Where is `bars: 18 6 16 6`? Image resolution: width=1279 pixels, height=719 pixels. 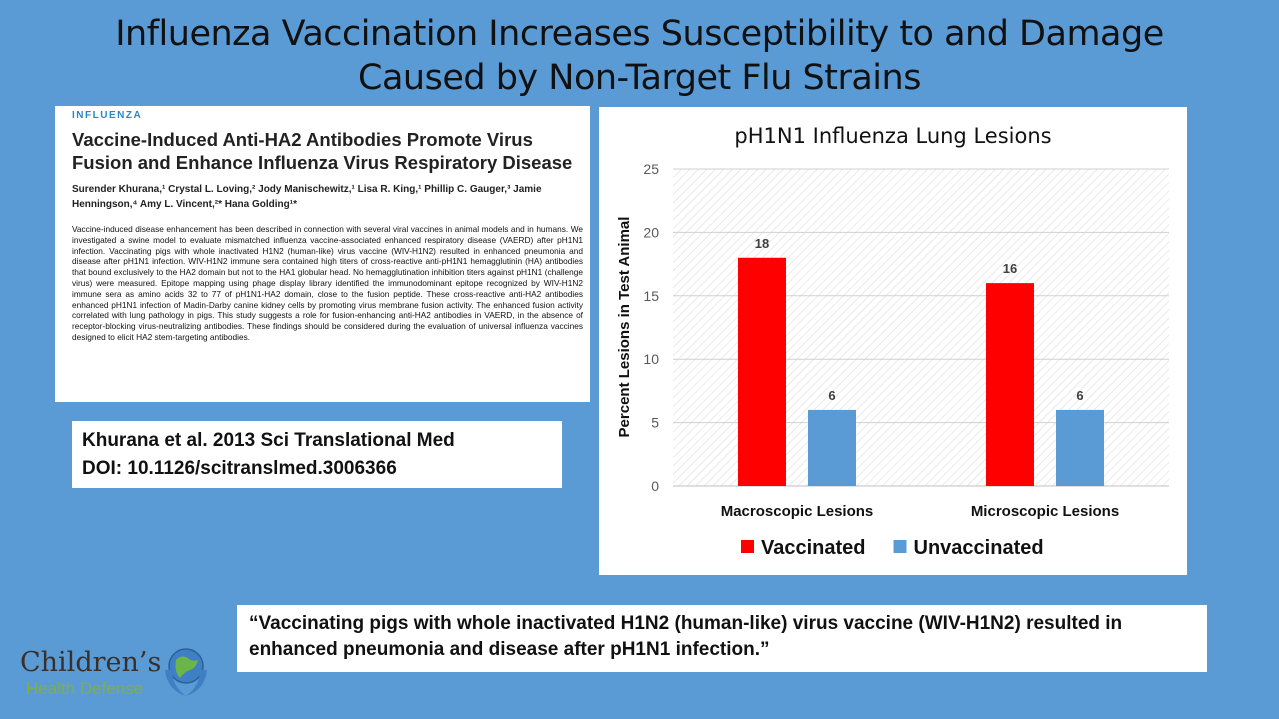
bars: 18 6 16 6 is located at coordinates (921, 361).